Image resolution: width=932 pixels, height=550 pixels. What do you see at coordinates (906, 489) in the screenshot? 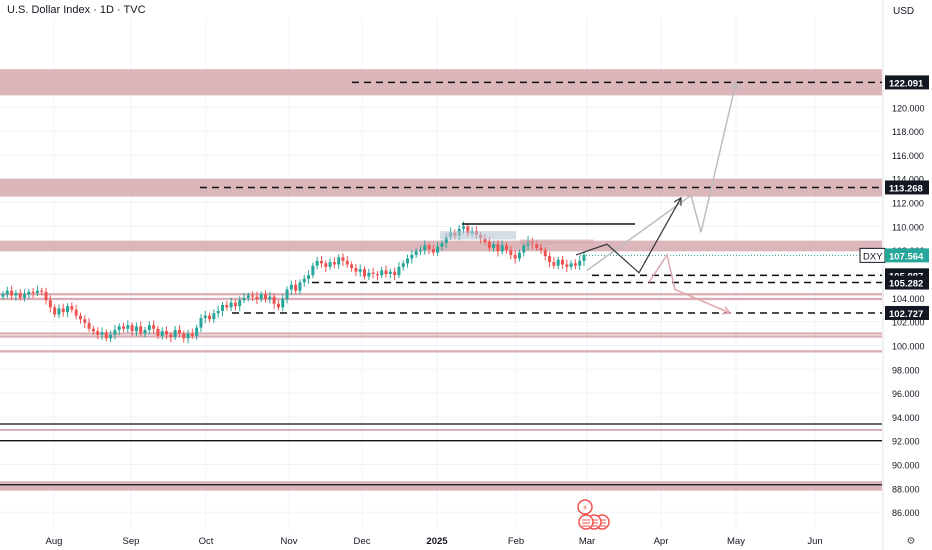
I see `y-tick-label: 88.000` at bounding box center [906, 489].